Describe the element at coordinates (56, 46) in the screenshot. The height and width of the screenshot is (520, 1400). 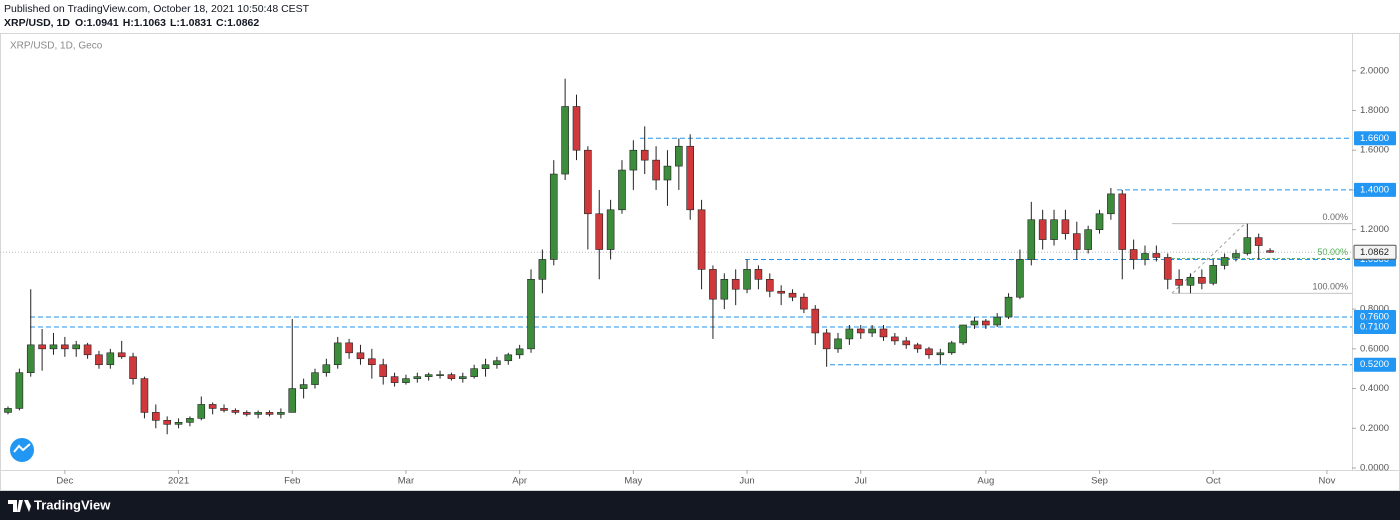
I see `chart-title: XRP/USD, 1D, Geco` at that location.